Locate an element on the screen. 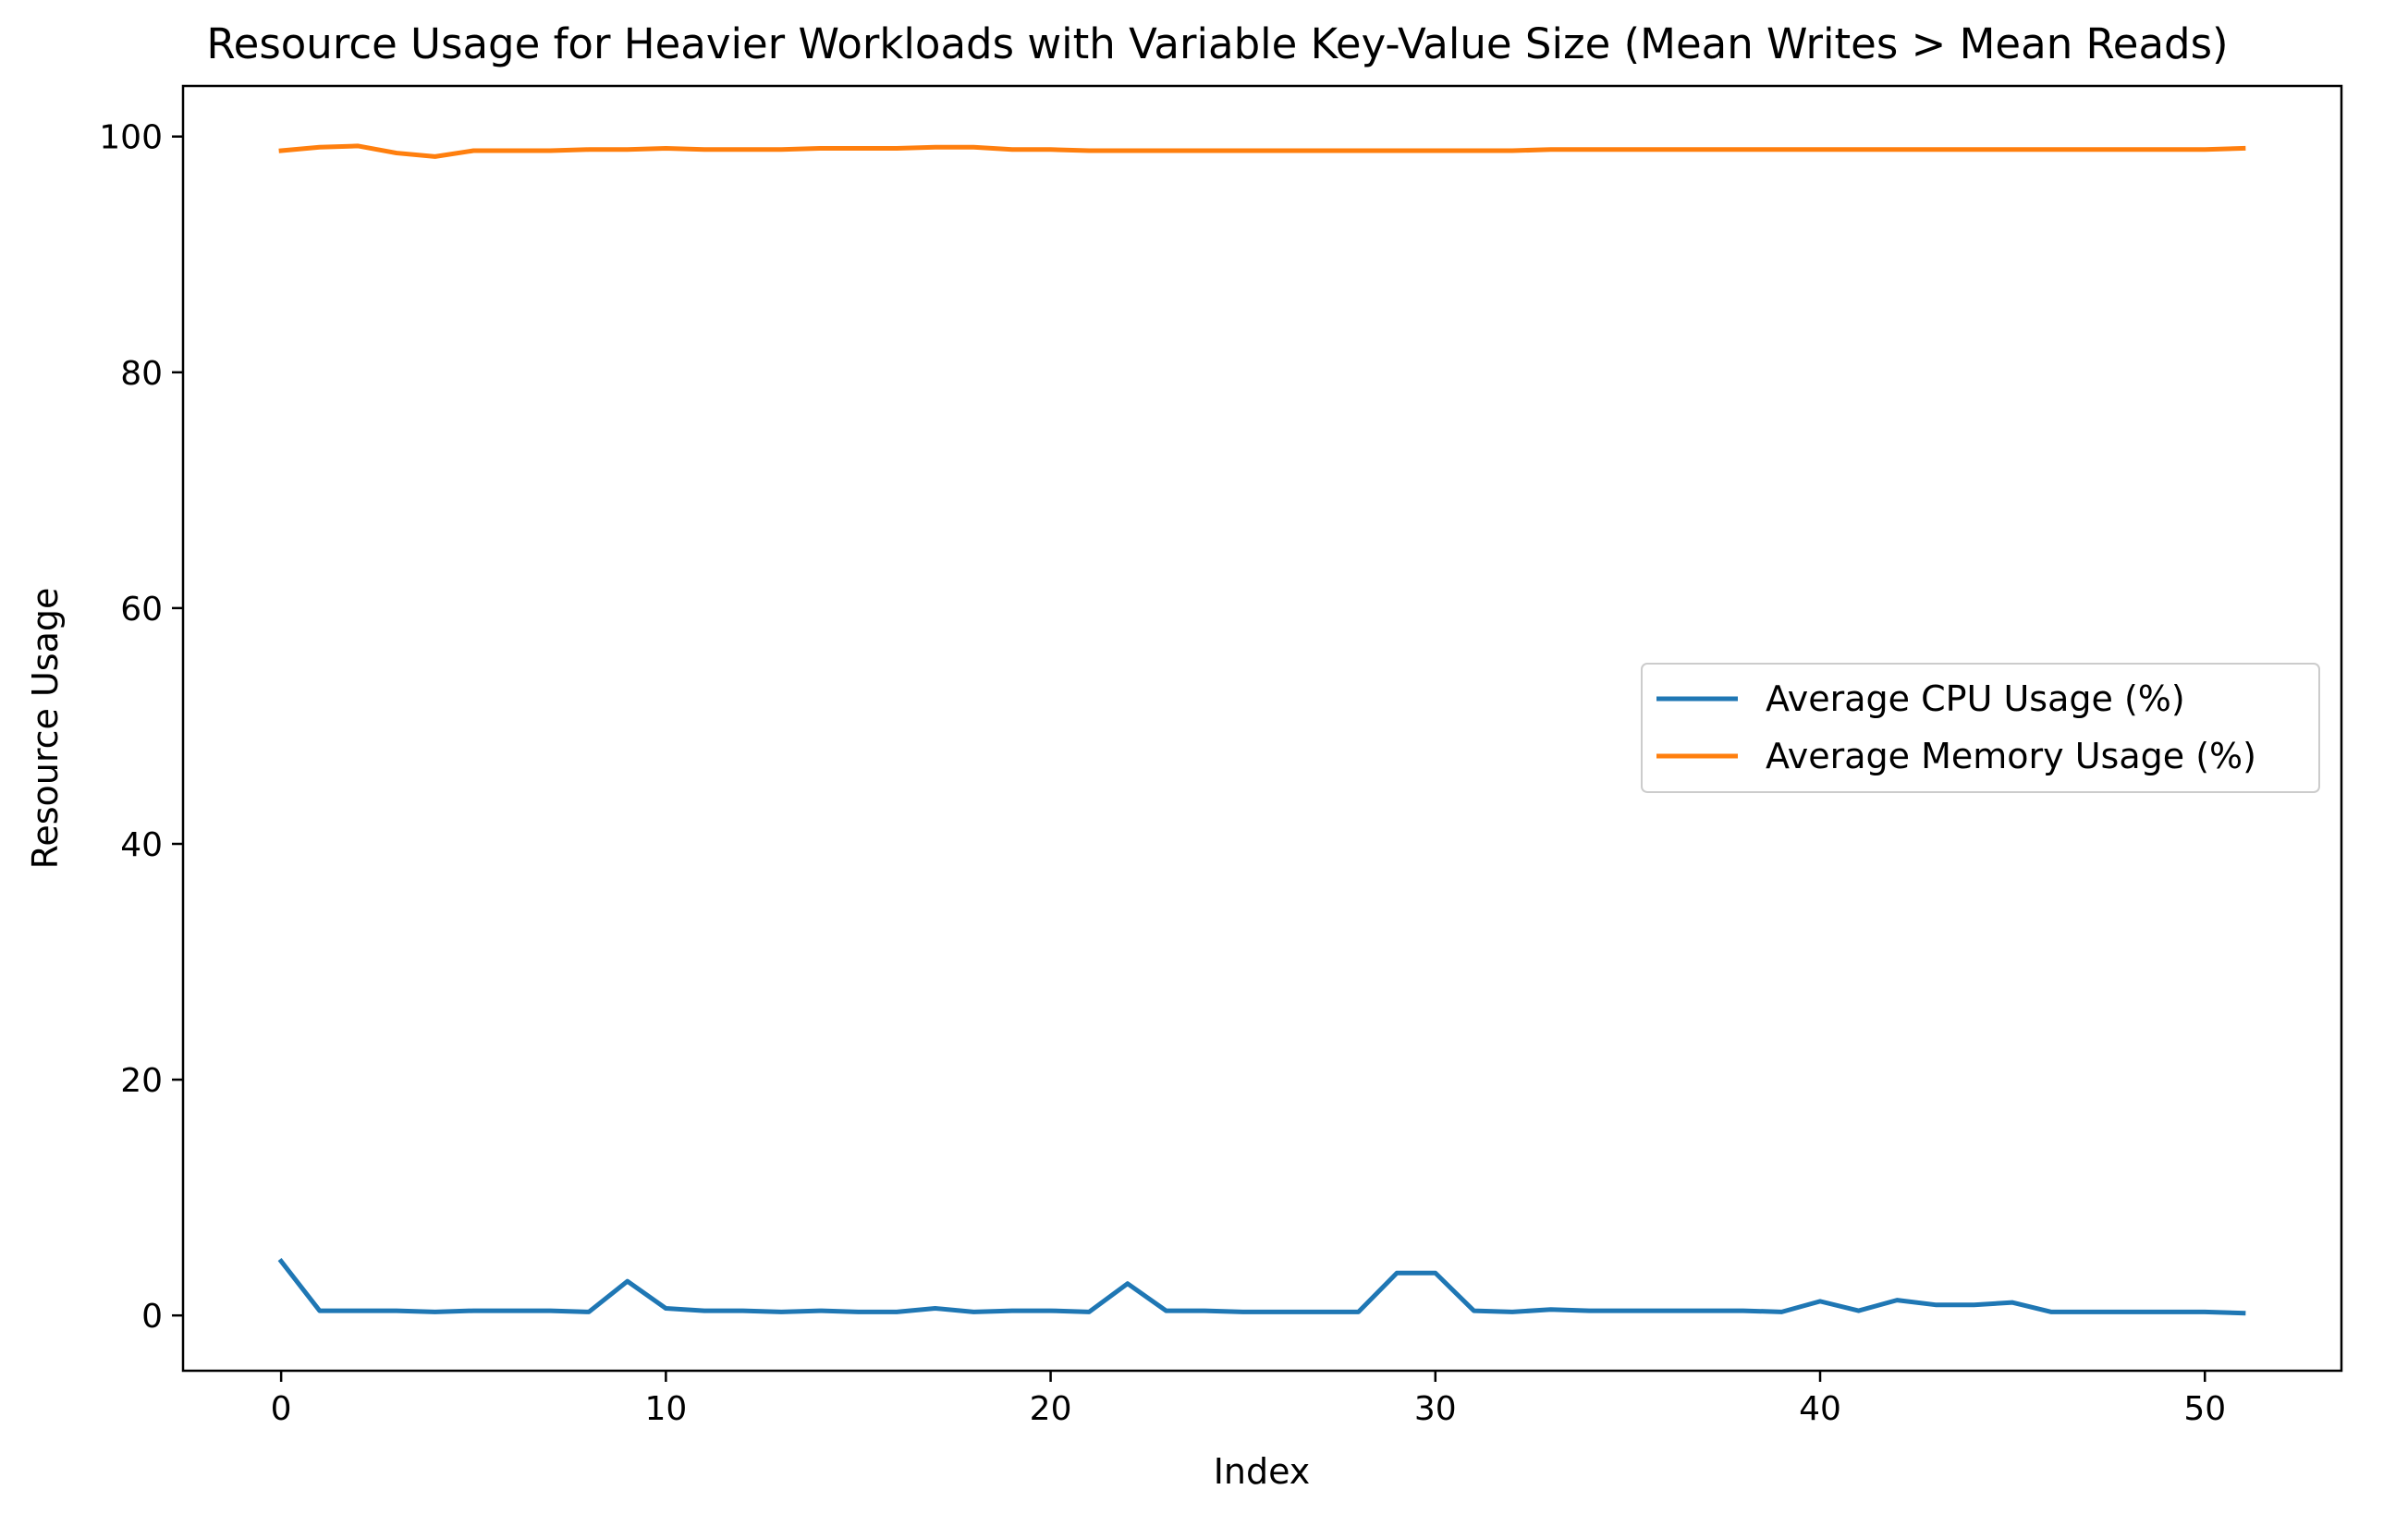  x-tick-label: 10 is located at coordinates (665, 1409).